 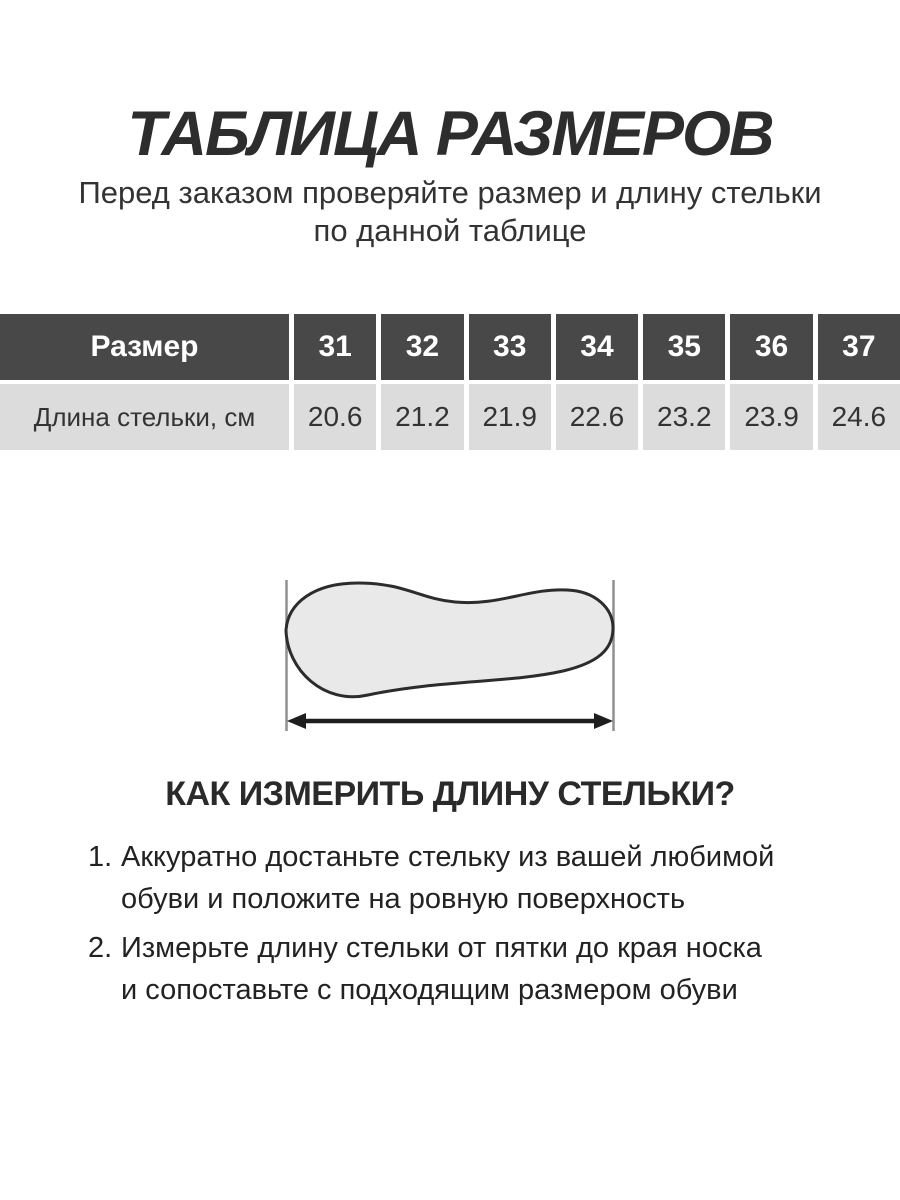 What do you see at coordinates (144, 347) in the screenshot?
I see `size-row-label: Размер` at bounding box center [144, 347].